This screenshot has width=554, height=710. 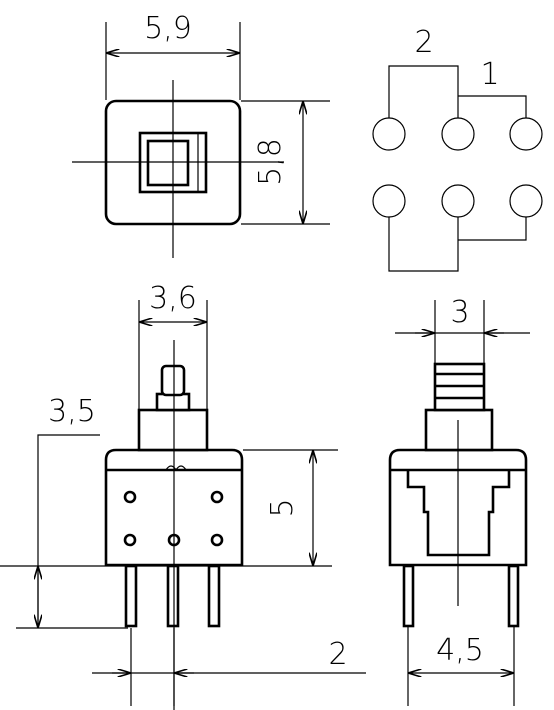 What do you see at coordinates (492, 106) in the screenshot?
I see `pin-connection-top-right` at bounding box center [492, 106].